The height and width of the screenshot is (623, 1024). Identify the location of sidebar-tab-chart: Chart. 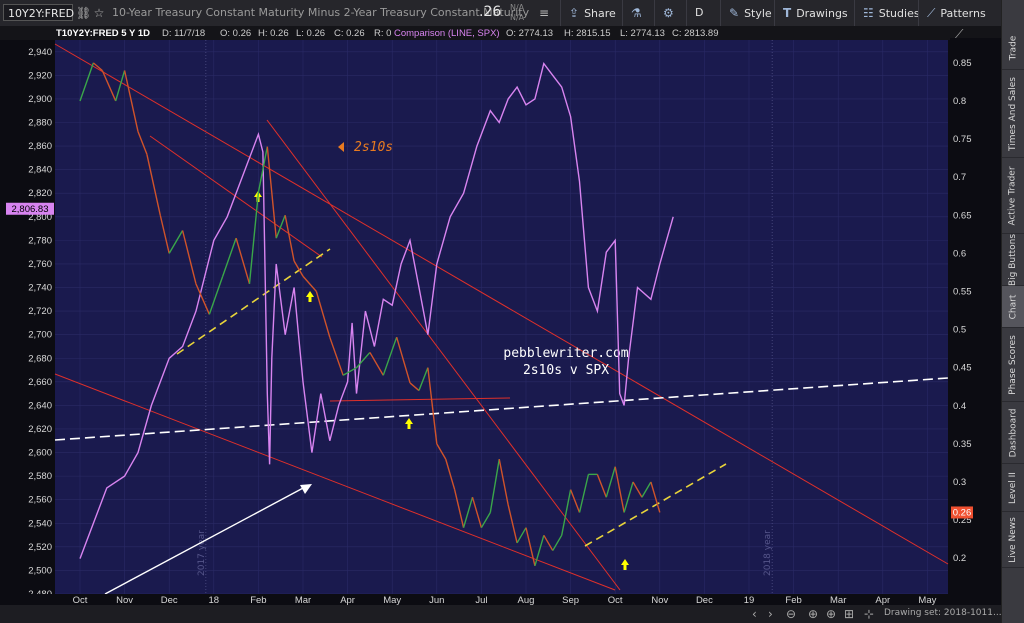
(1013, 307).